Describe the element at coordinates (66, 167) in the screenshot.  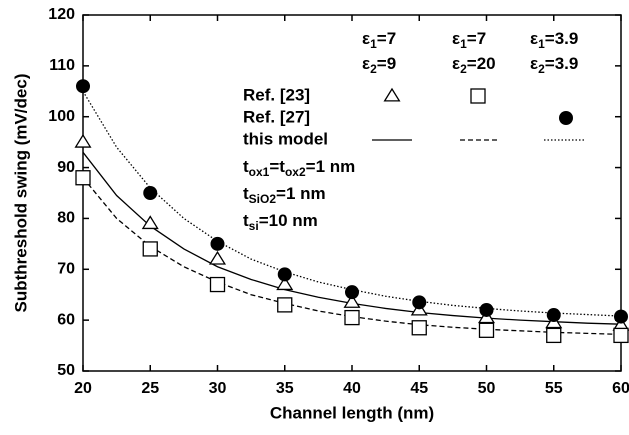
I see `y-tick-label: 90` at that location.